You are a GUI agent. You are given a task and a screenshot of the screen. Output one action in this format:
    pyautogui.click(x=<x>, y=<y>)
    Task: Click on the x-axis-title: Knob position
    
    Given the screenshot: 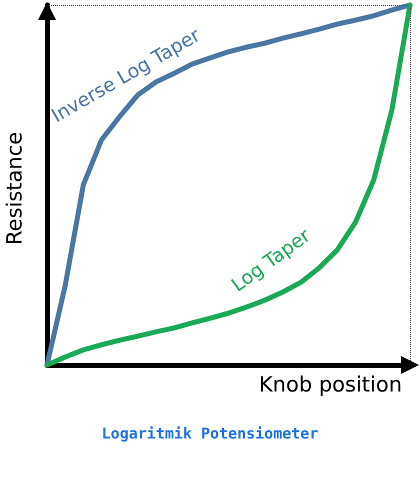 What is the action you would take?
    pyautogui.click(x=330, y=384)
    